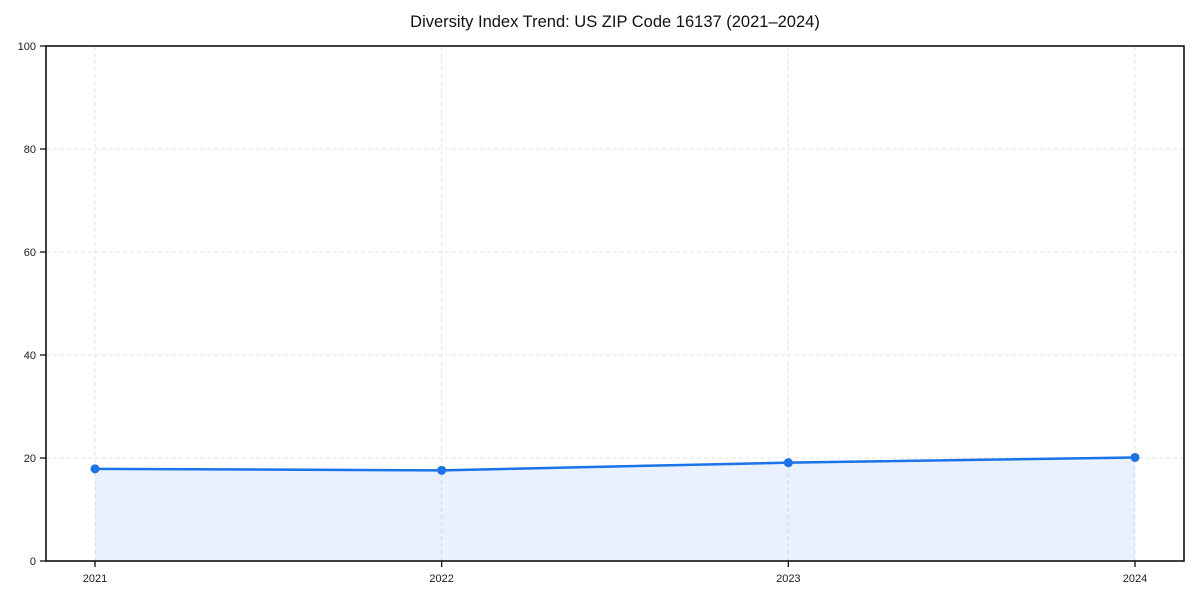  I want to click on x-tick-label: 2022, so click(441, 579).